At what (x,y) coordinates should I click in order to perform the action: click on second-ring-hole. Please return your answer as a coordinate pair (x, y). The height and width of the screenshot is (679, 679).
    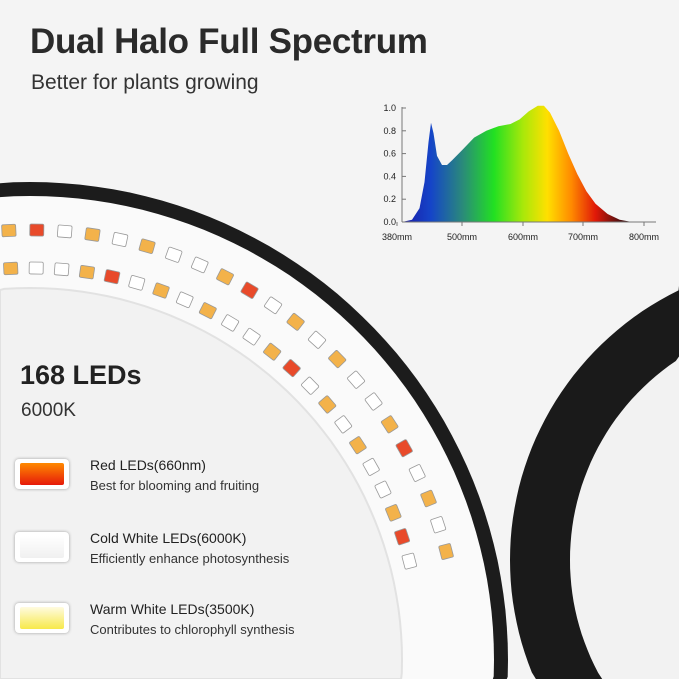
    Looking at the image, I should click on (624, 499).